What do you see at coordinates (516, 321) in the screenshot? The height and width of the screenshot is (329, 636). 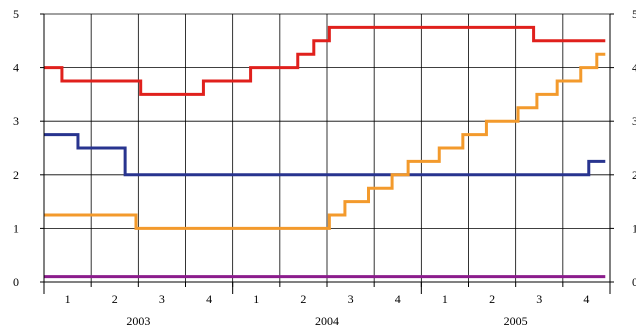 I see `x-year-label: 2005` at bounding box center [516, 321].